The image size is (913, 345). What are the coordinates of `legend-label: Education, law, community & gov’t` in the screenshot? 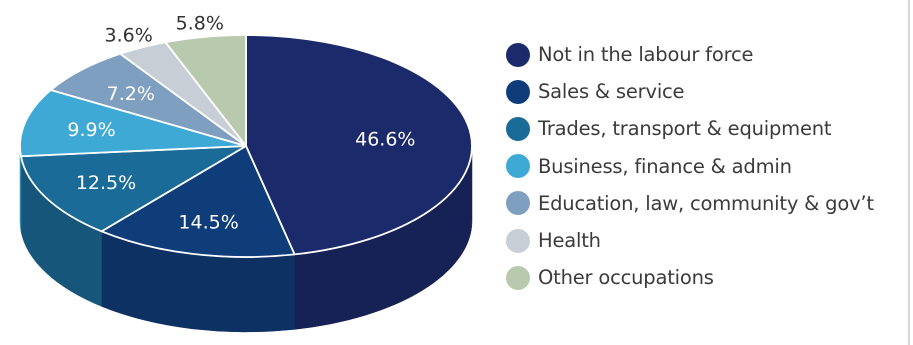 It's located at (706, 203).